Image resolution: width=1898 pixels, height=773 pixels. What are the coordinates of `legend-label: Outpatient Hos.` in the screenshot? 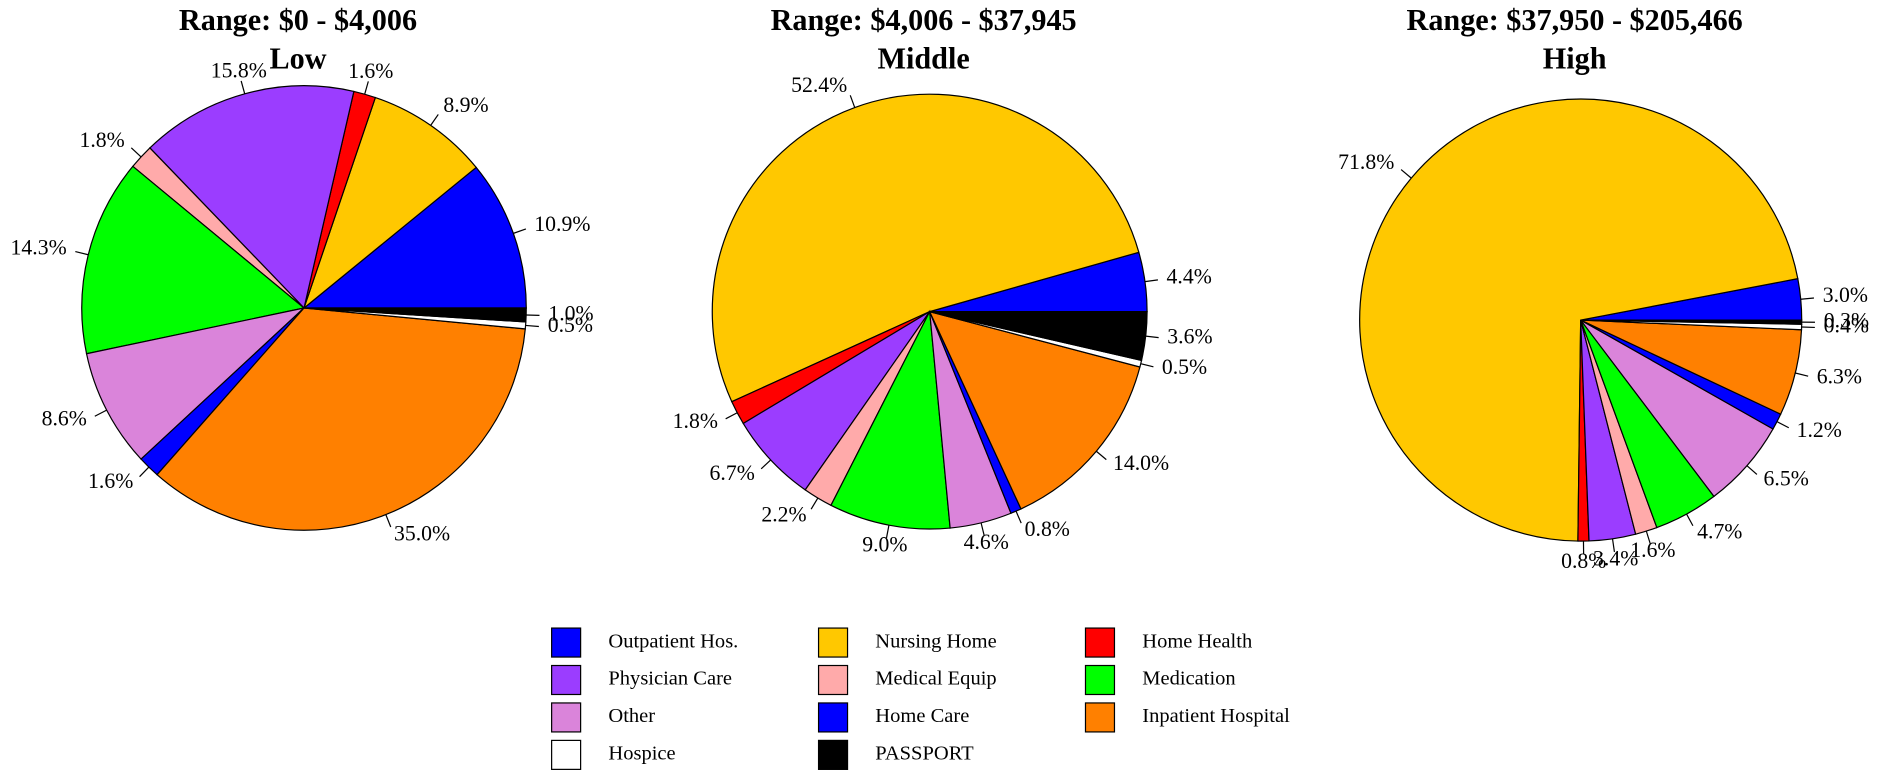 It's located at (673, 641).